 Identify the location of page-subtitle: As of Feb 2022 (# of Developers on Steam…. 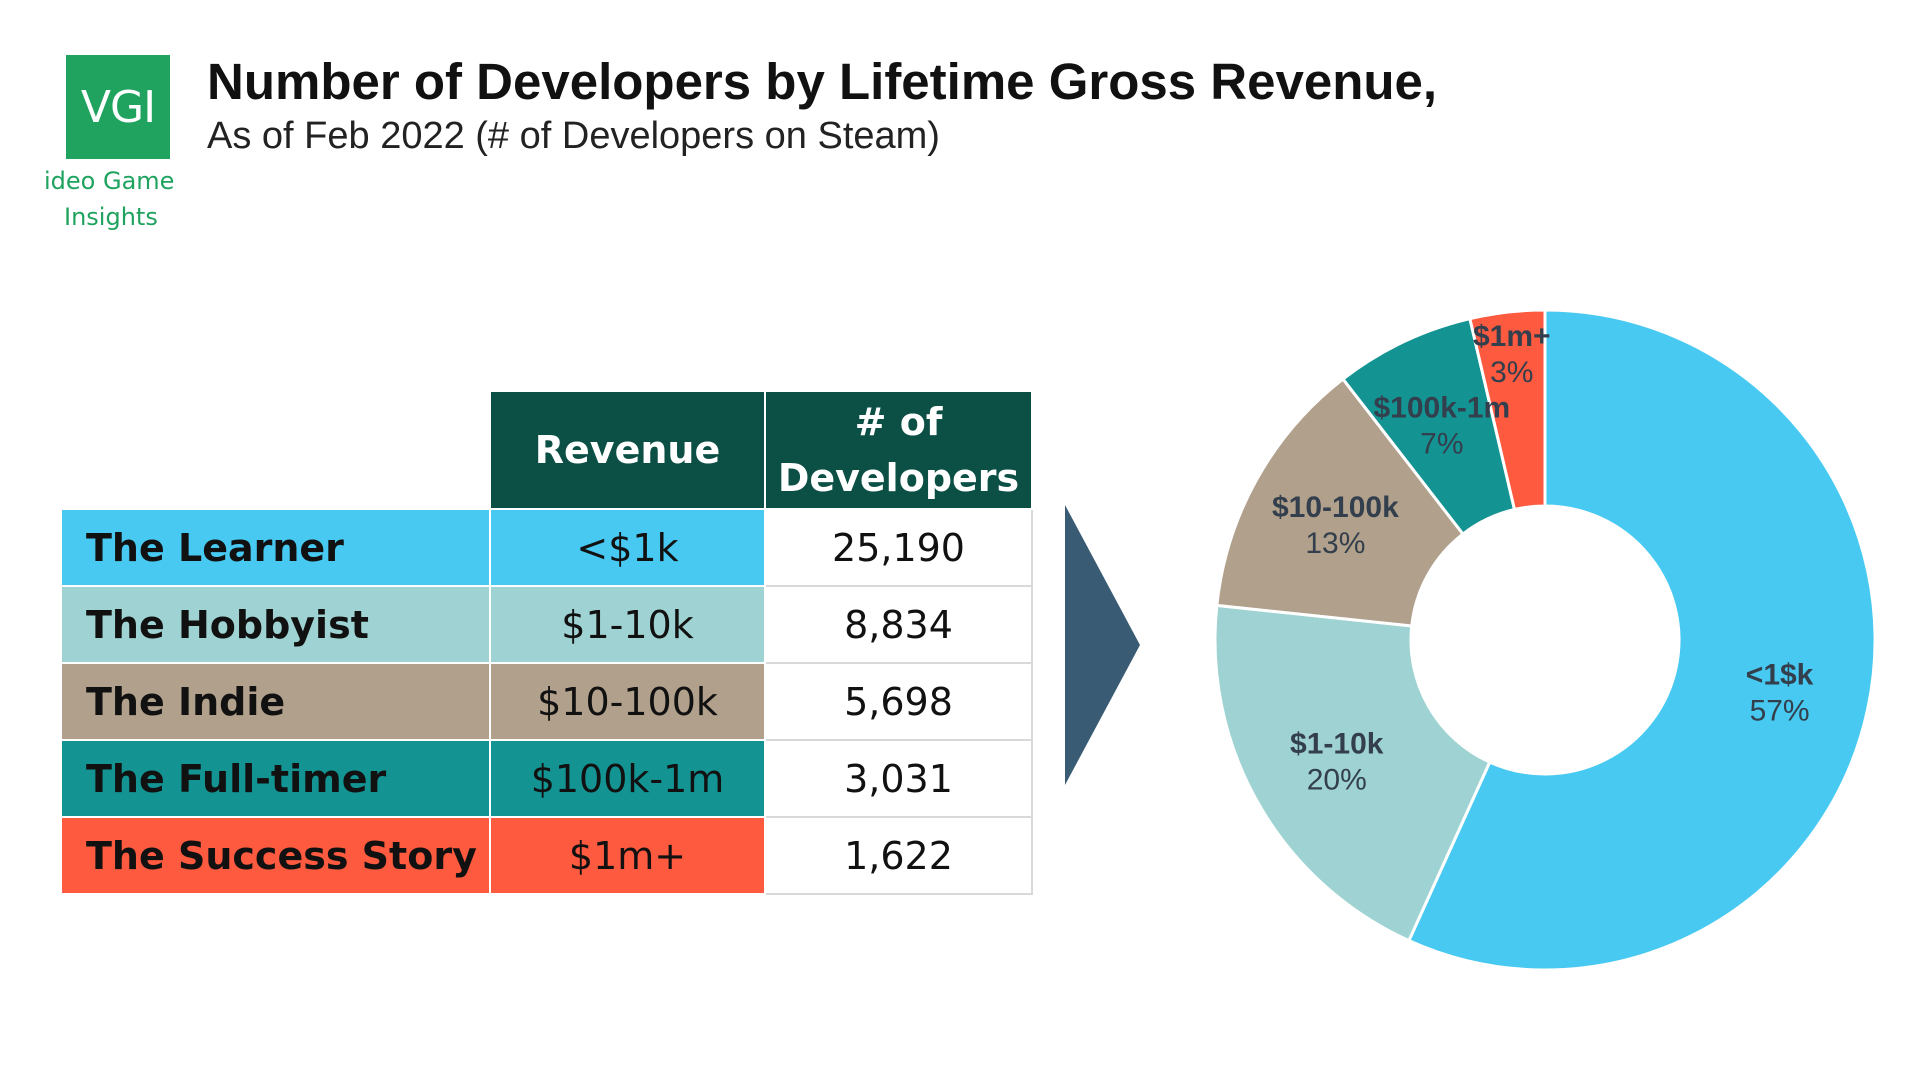
(573, 136).